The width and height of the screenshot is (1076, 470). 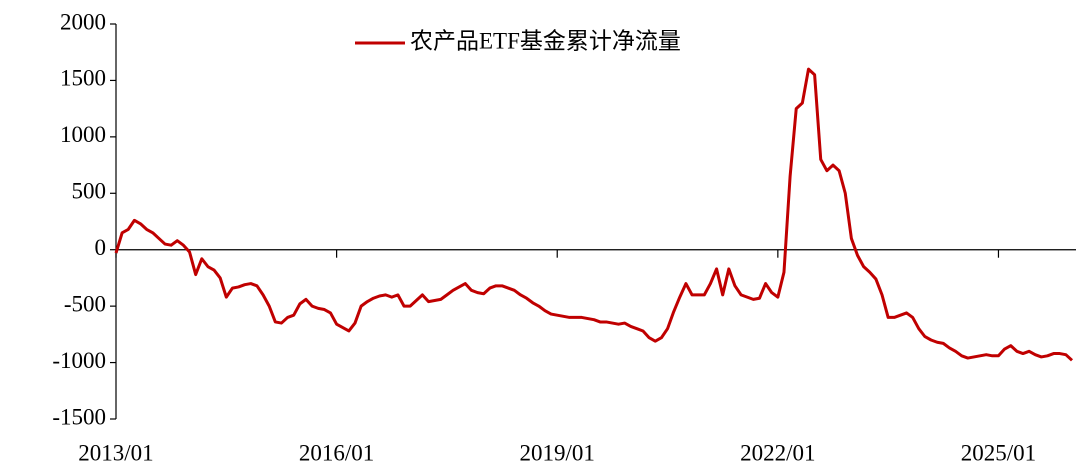 What do you see at coordinates (89, 191) in the screenshot?
I see `y-tick-label: 500` at bounding box center [89, 191].